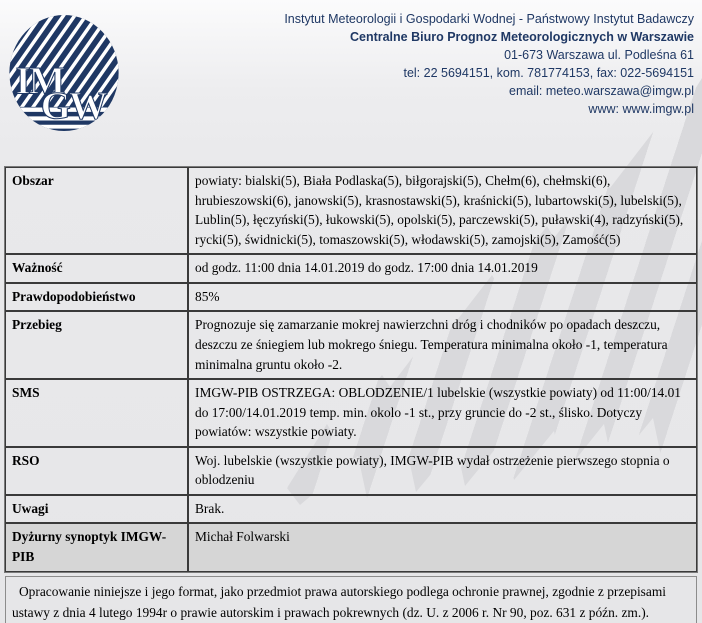 The image size is (702, 623). Describe the element at coordinates (442, 547) in the screenshot. I see `dyzurny-synoptyk-value: Michał Folwarski` at that location.